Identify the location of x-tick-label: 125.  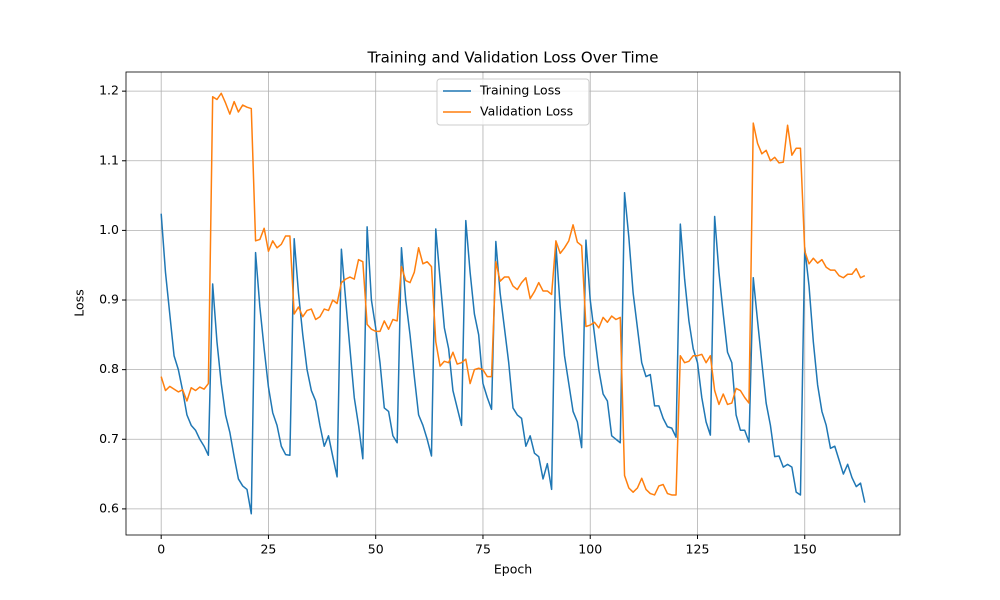
(698, 549).